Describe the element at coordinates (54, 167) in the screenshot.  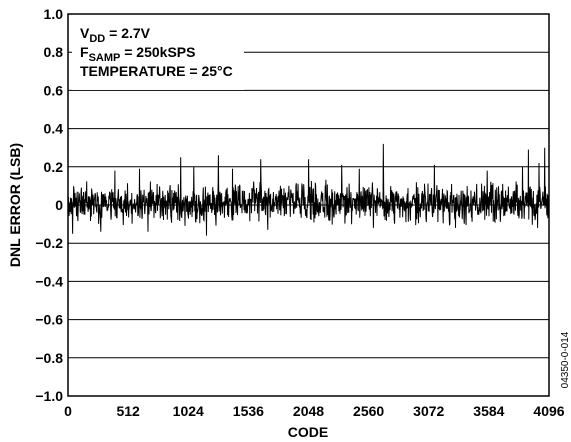
I see `y-tick-label: 0.2` at that location.